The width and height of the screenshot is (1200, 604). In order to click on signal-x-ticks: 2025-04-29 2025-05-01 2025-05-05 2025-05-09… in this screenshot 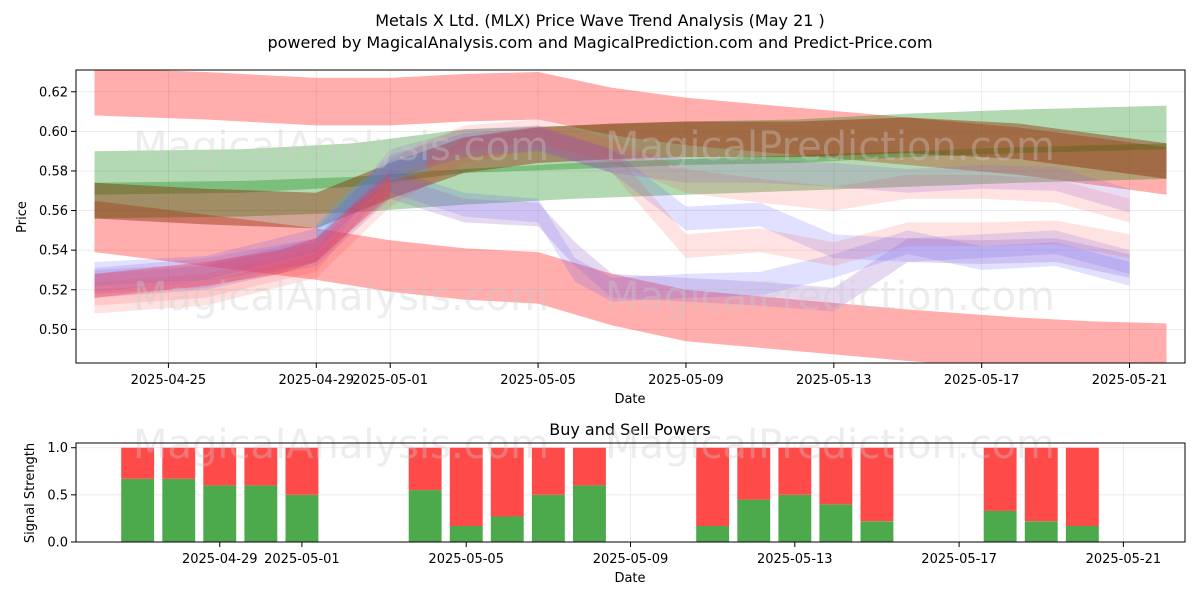, I will do `click(671, 554)`.